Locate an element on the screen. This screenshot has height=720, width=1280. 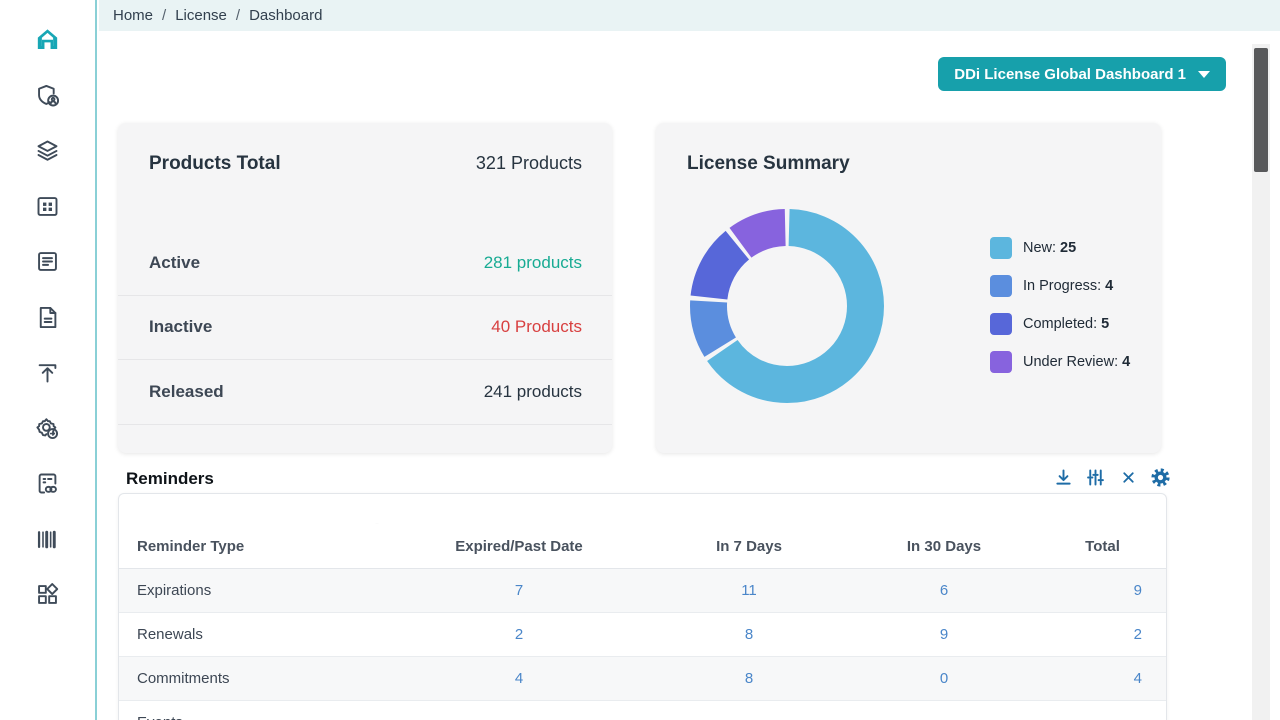
legend-label: Completed: is located at coordinates (1060, 324).